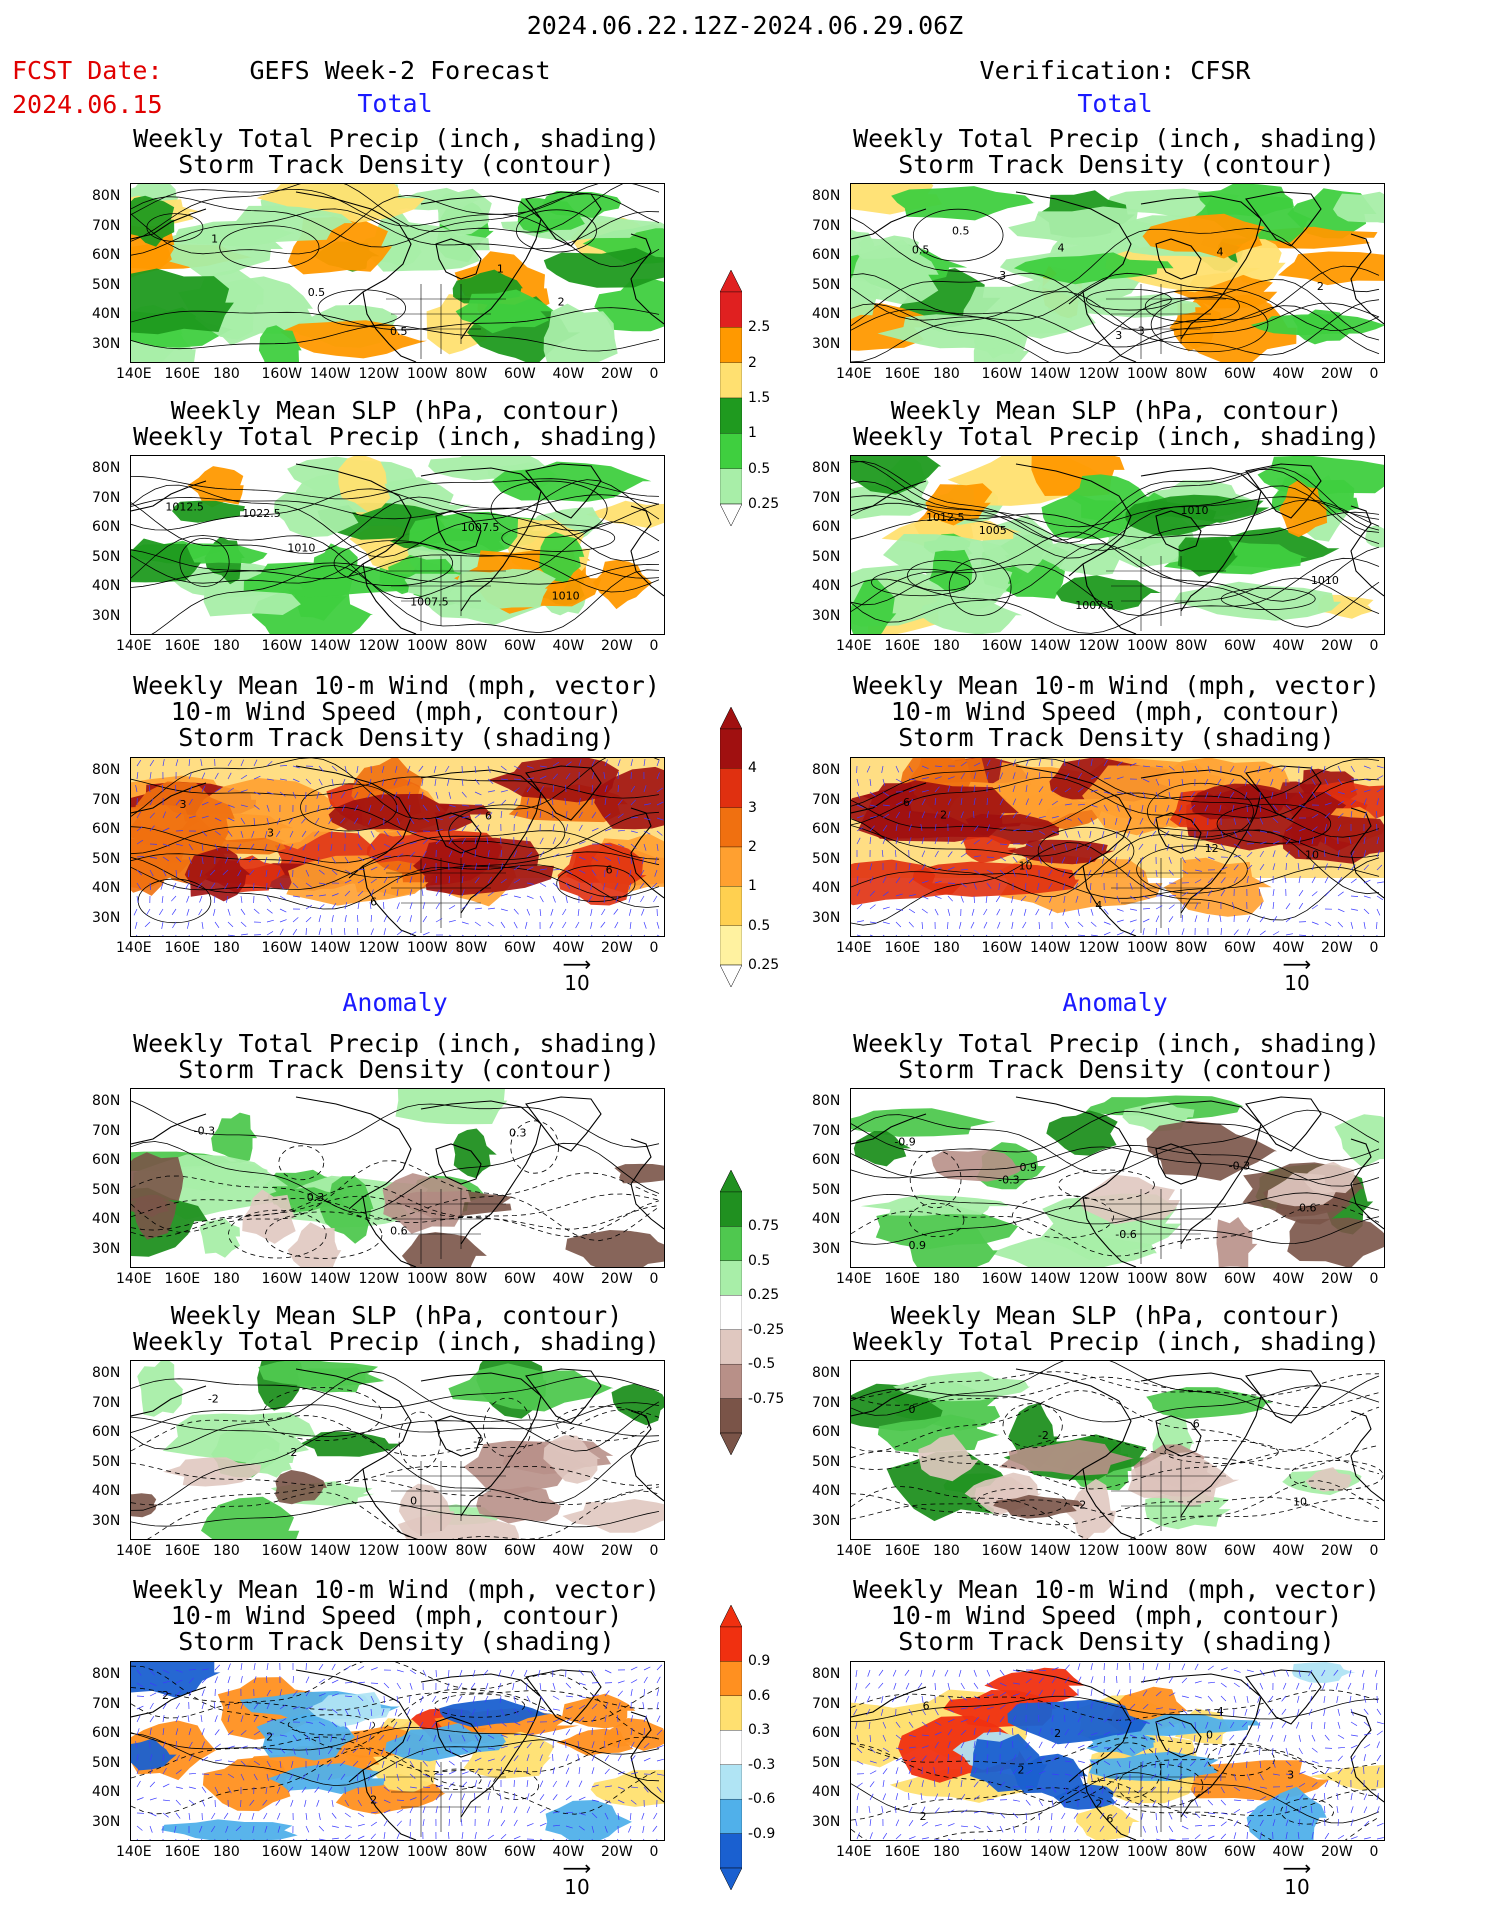 The height and width of the screenshot is (1925, 1487). Describe the element at coordinates (1050, 646) in the screenshot. I see `cfsr_total_slp-lon-label: 140W` at that location.